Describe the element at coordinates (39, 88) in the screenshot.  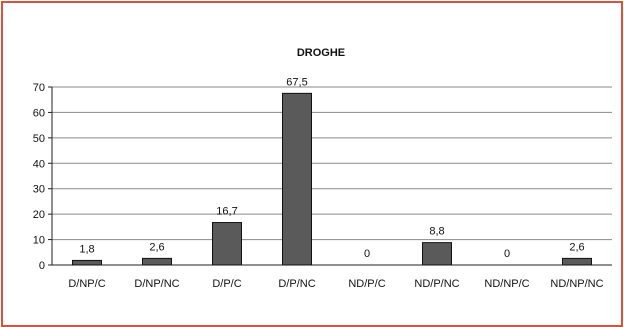
I see `y-tick-label: 70` at that location.